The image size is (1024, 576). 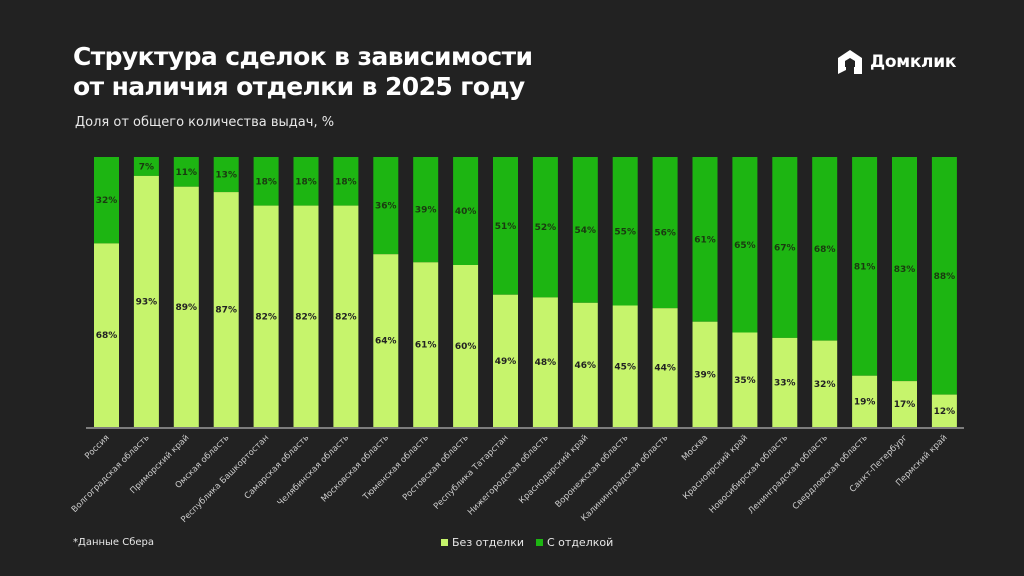 I want to click on title-line-2: от наличия отделки в 2025 году, so click(x=299, y=86).